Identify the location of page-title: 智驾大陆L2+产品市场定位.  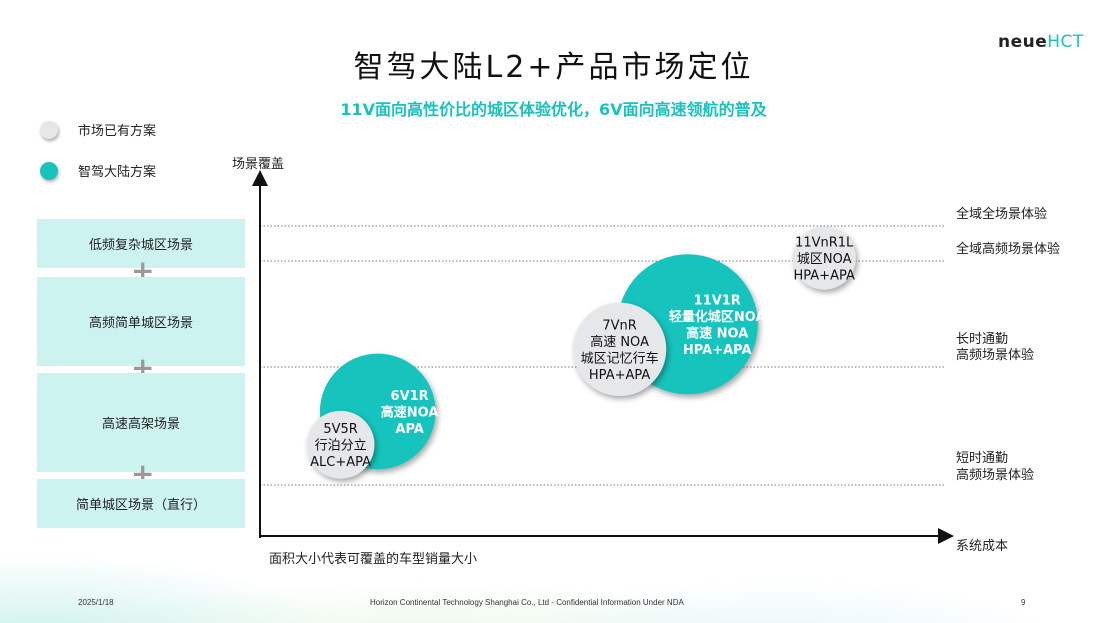
(553, 67).